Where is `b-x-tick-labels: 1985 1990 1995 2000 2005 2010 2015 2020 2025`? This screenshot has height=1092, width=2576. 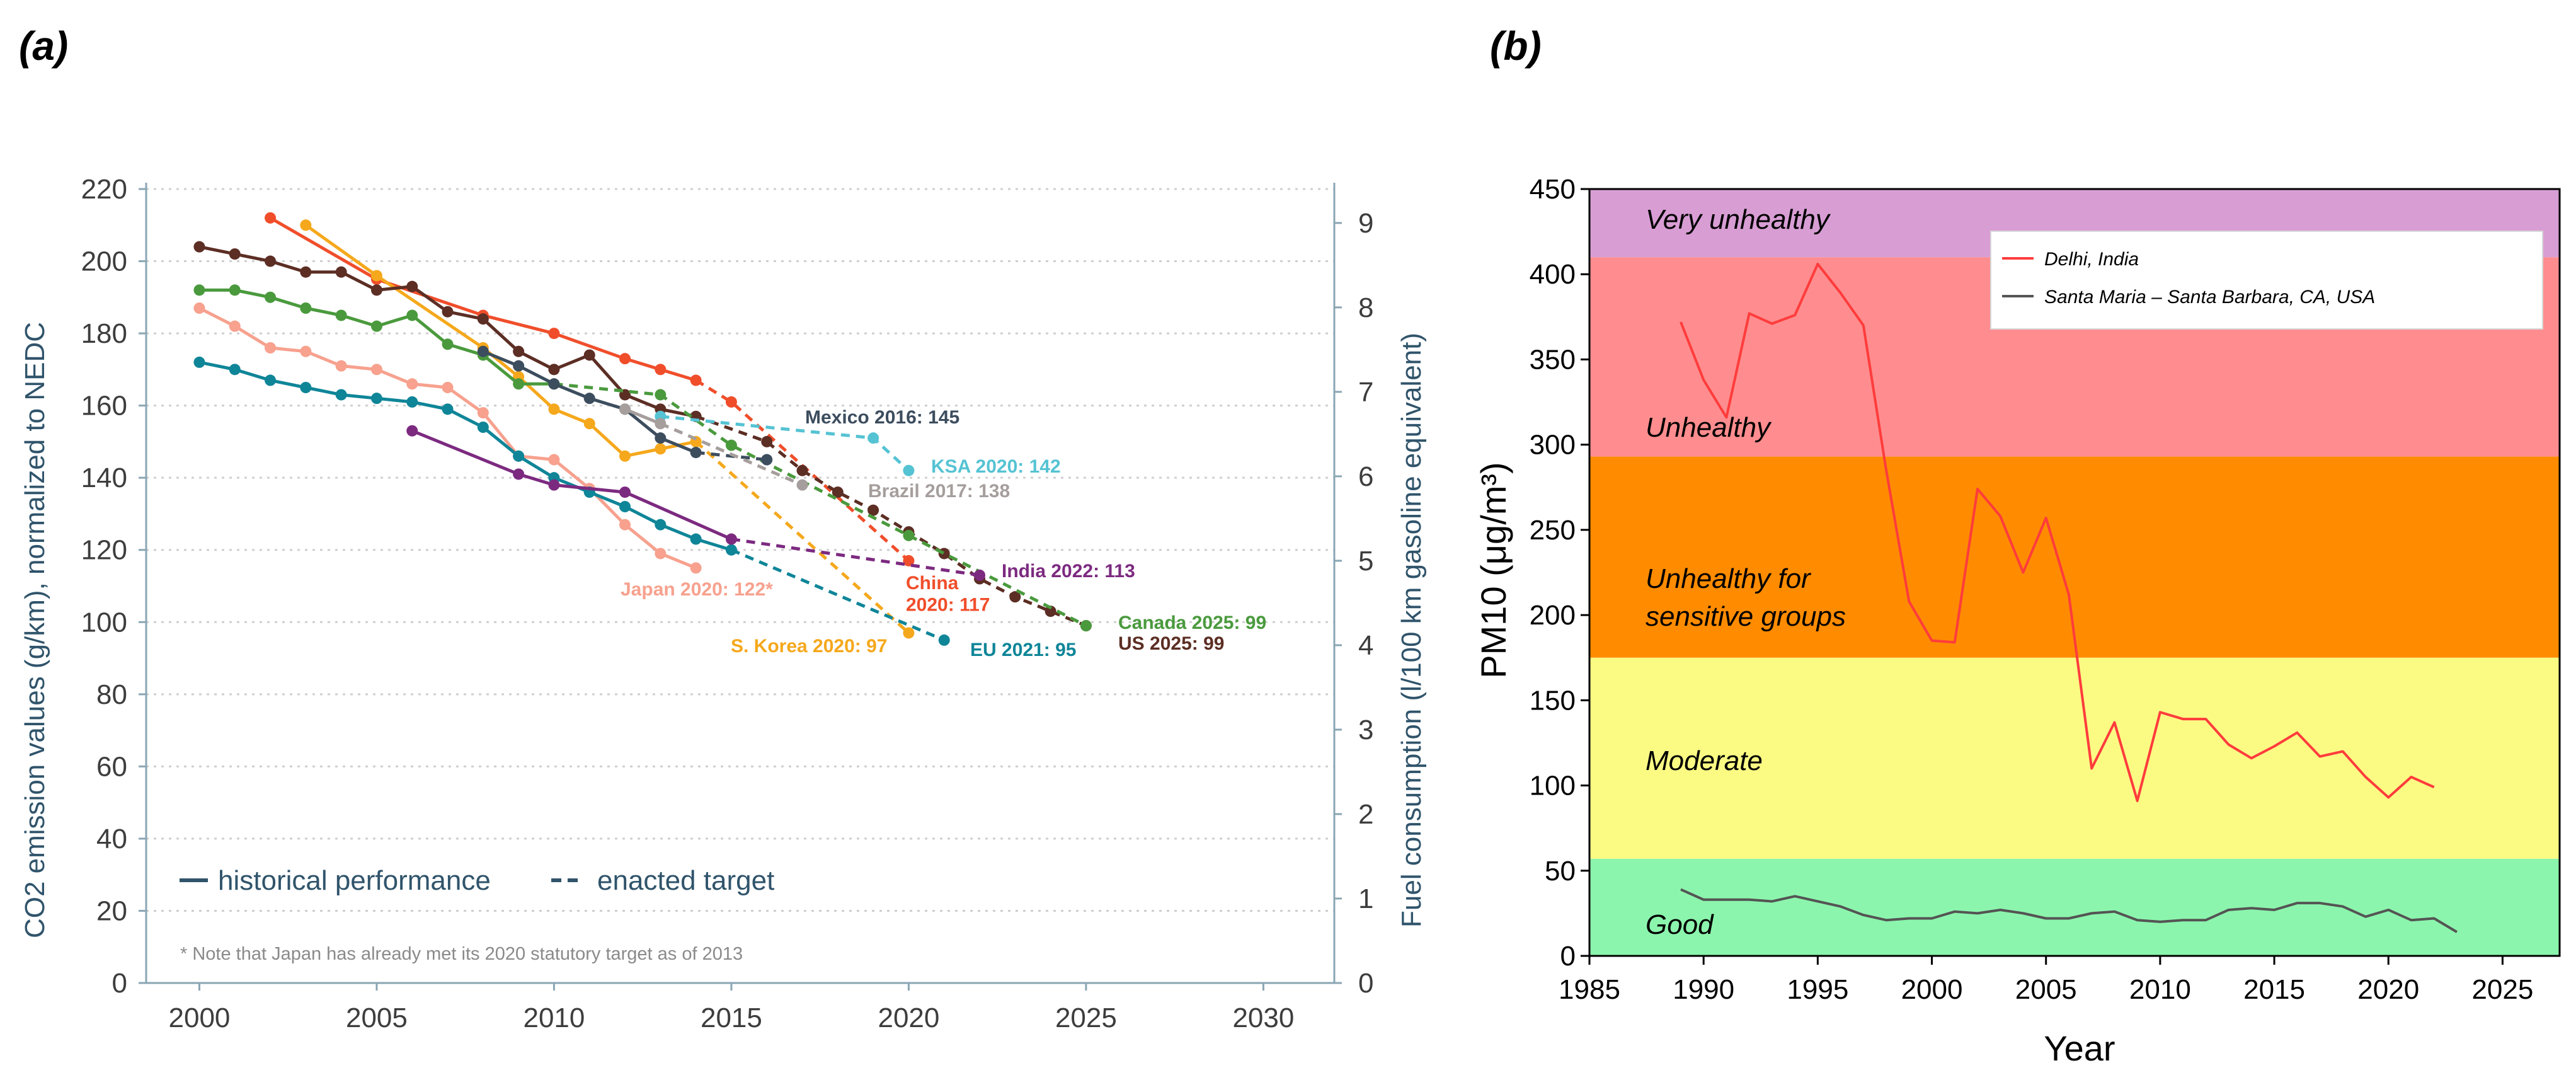 b-x-tick-labels: 1985 1990 1995 2000 2005 2010 2015 2020 2025 is located at coordinates (2046, 980).